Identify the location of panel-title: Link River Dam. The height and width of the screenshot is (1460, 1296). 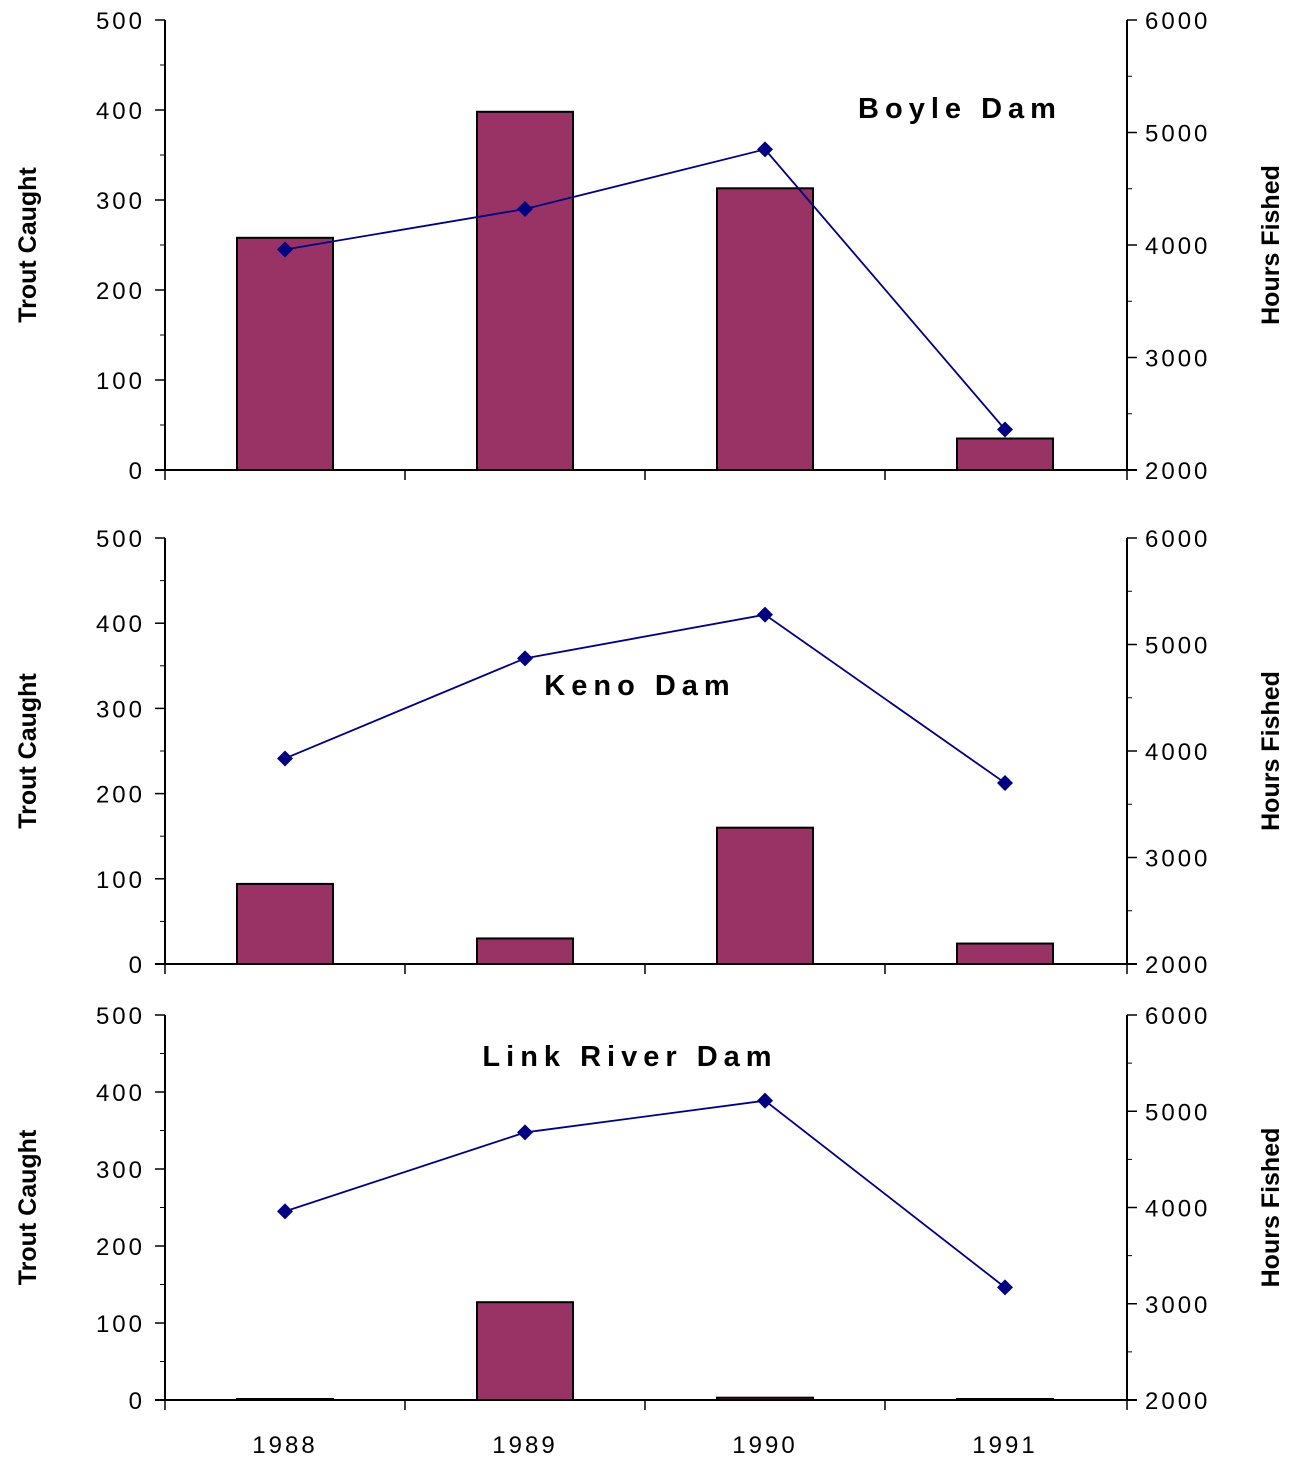
(629, 1057).